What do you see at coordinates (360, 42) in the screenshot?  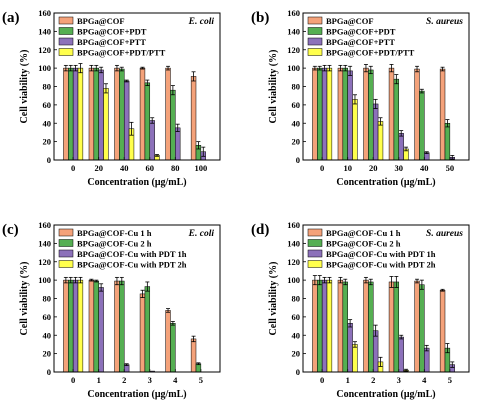 I see `legend-label: BPGa@COF+PTT` at bounding box center [360, 42].